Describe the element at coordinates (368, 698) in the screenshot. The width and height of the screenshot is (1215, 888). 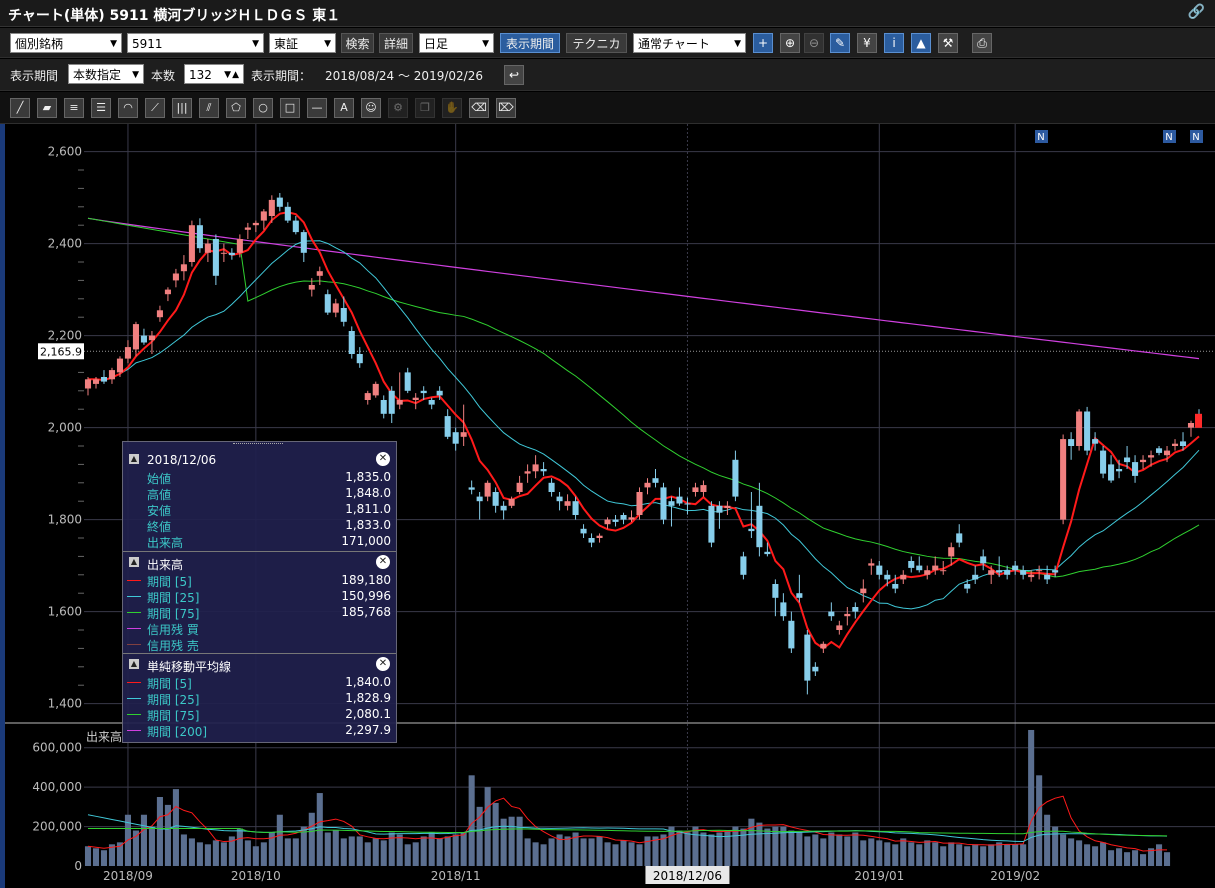
I see `popup-value: 1,828.9` at that location.